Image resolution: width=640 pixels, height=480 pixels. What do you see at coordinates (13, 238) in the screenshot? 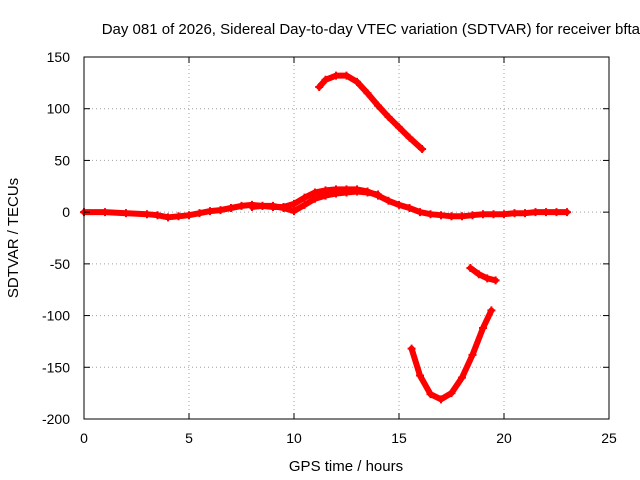
I see `y-axis-title: SDTVAR / TECUs` at bounding box center [13, 238].